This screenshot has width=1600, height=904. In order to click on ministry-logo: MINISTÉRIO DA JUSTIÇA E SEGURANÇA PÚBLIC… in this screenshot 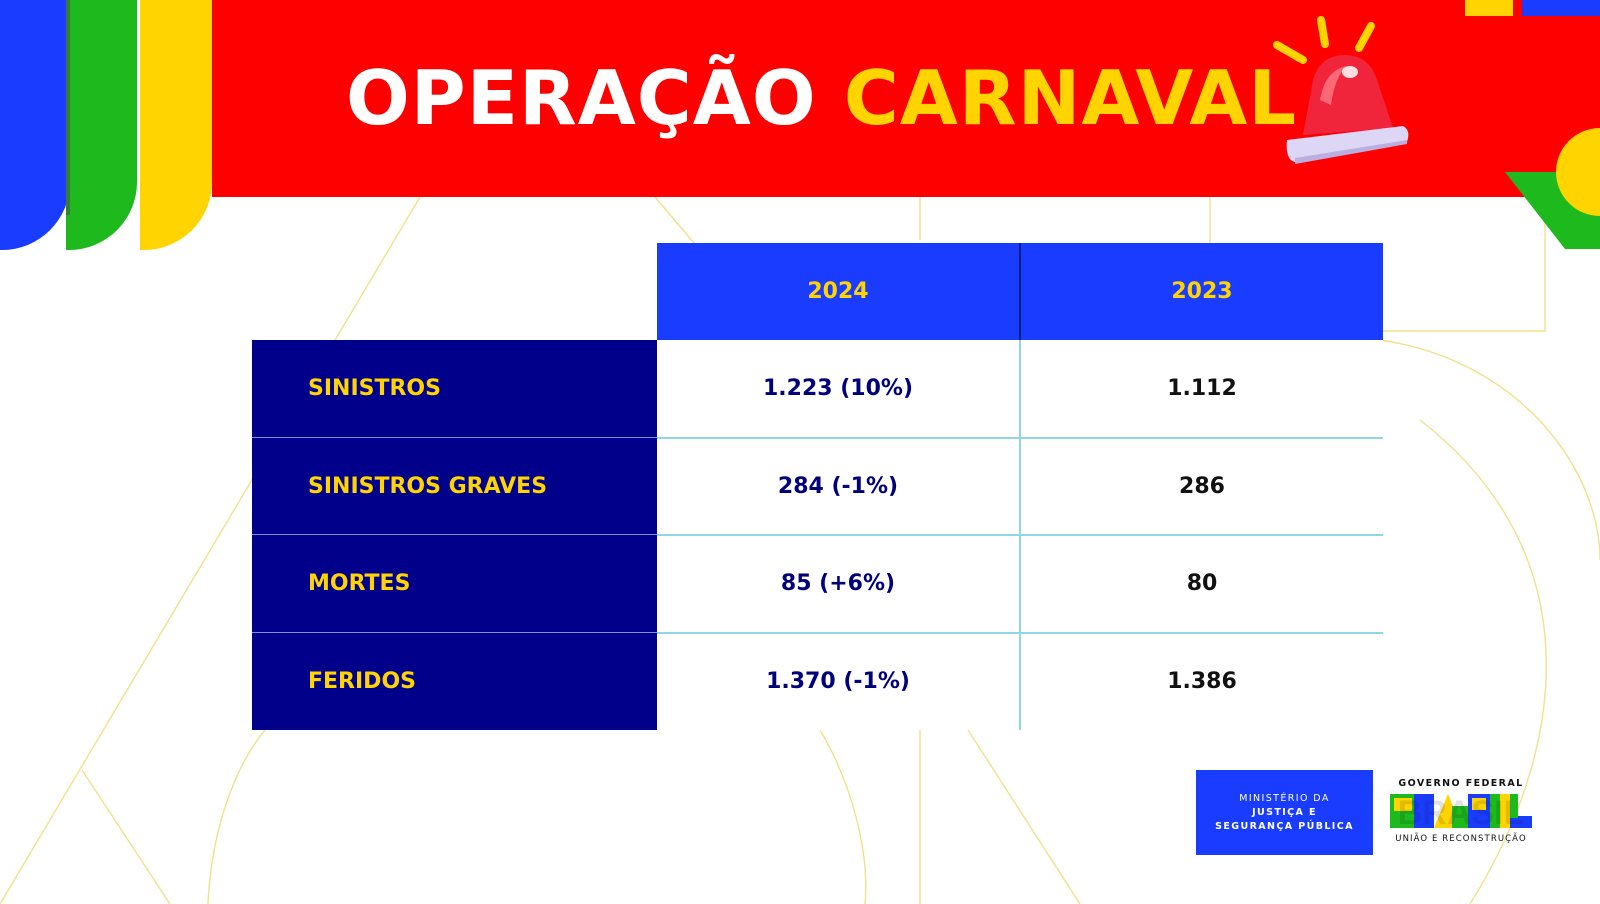, I will do `click(1284, 812)`.